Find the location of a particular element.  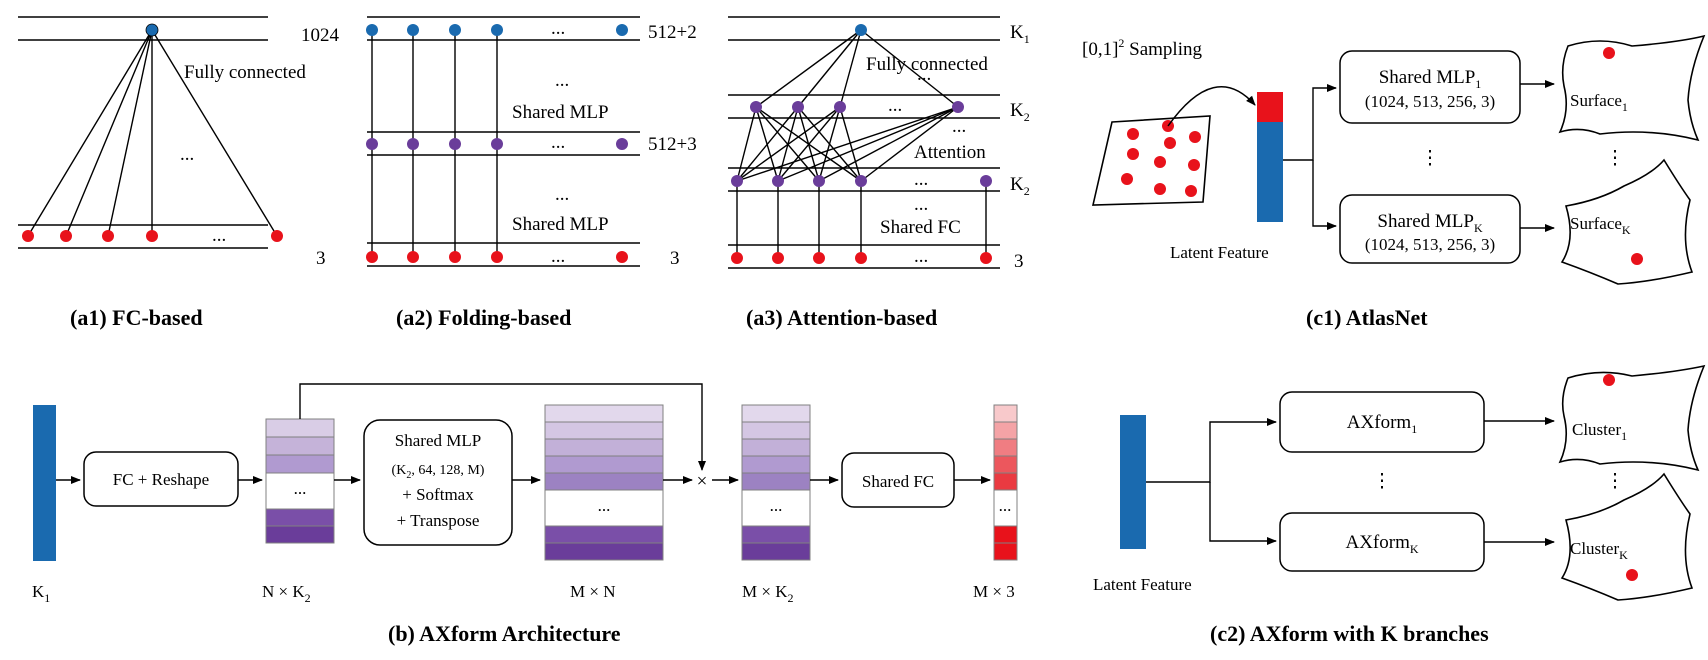

a3-caption: (a3) Attention-based is located at coordinates (841, 317).